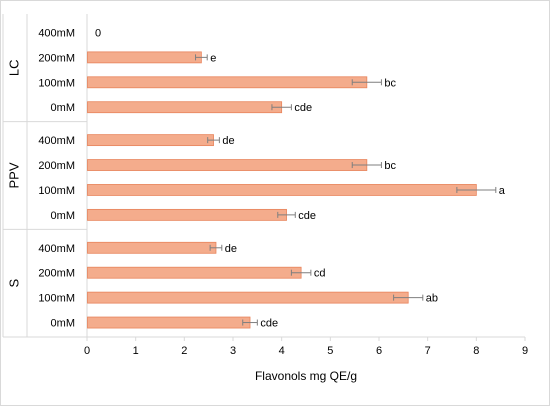  I want to click on significance-label: e, so click(213, 58).